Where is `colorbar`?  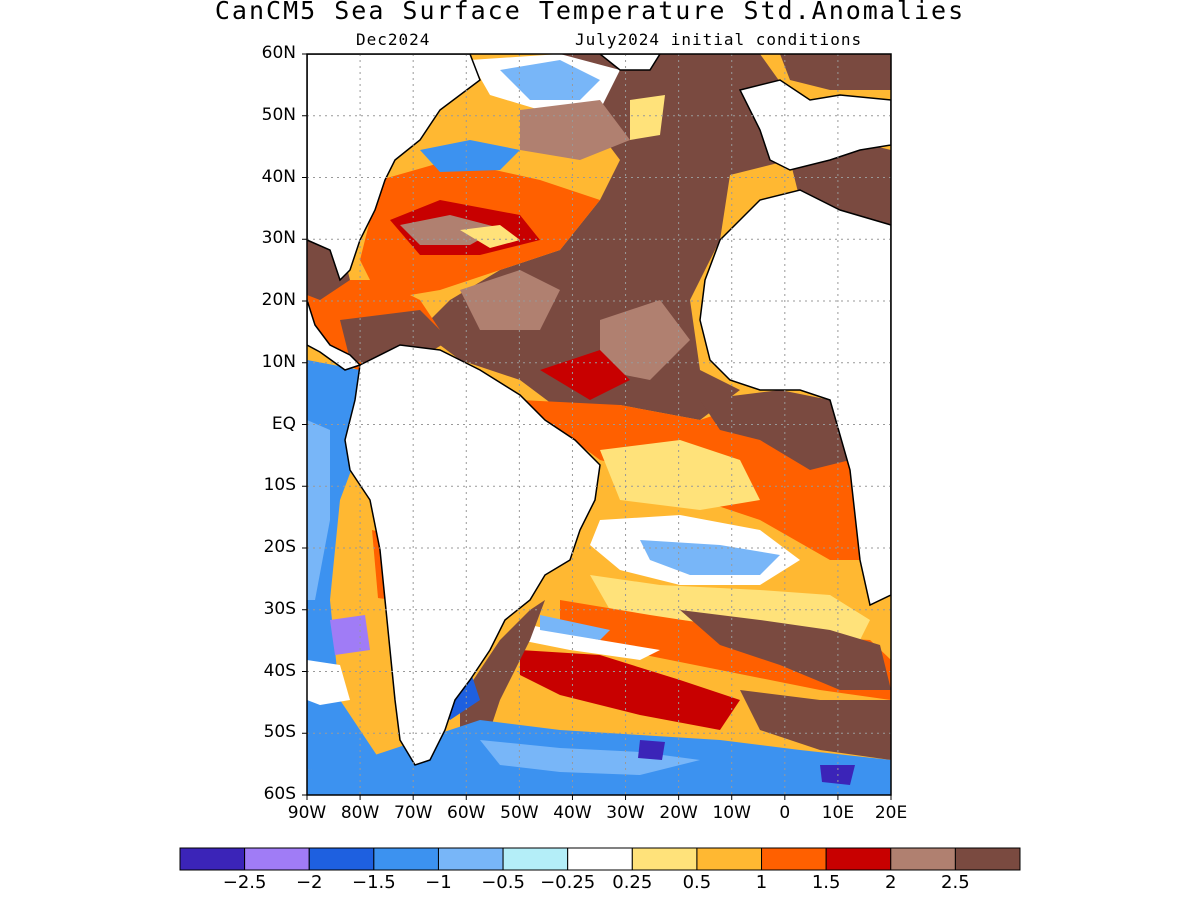
colorbar is located at coordinates (600, 859).